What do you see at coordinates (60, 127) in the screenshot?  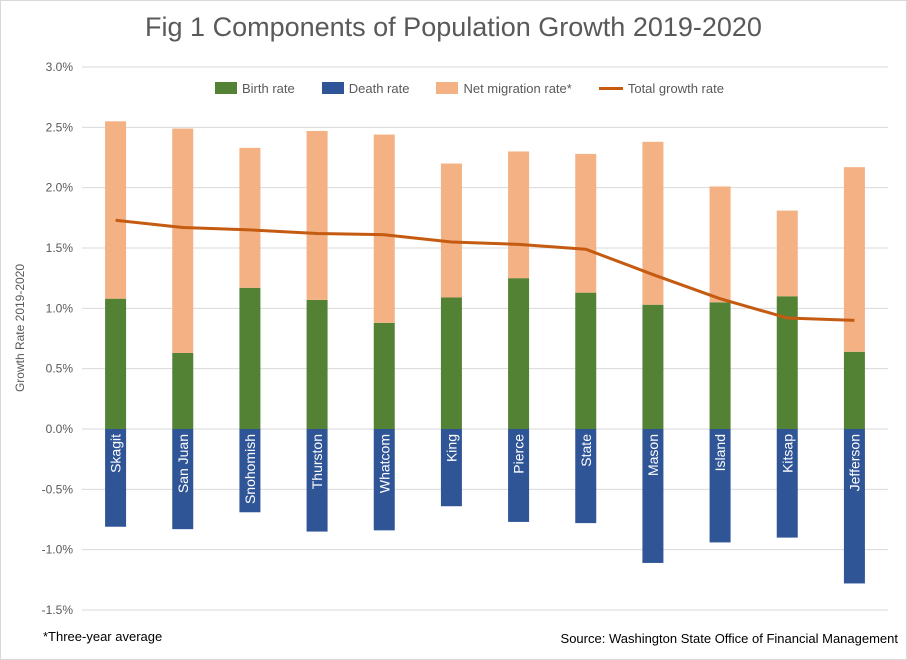 I see `y-tick-label: 2.5%` at bounding box center [60, 127].